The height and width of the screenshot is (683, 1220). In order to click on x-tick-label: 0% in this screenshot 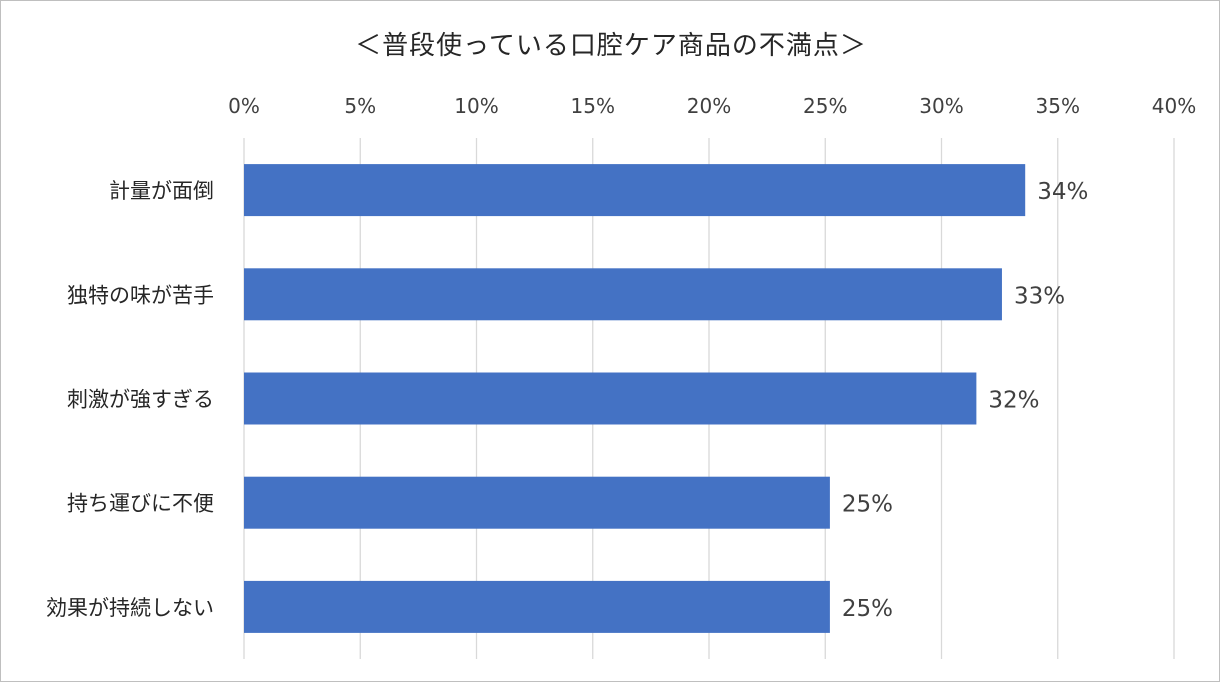, I will do `click(244, 106)`.